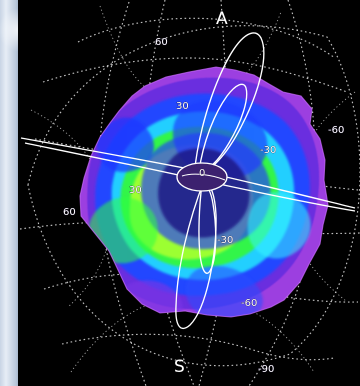  Describe the element at coordinates (135, 190) in the screenshot. I see `latitude-30-left-label: 30` at that location.